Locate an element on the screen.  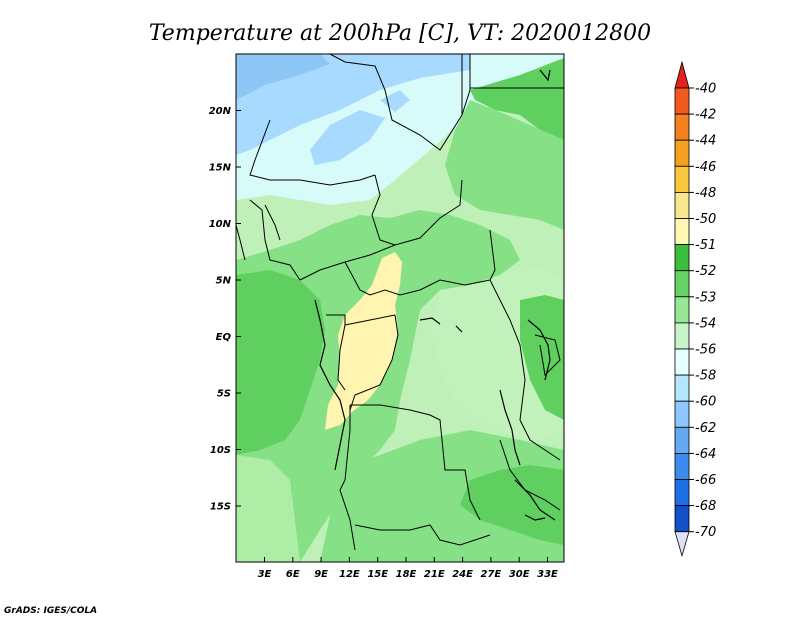
region-west-dark is located at coordinates (280, 362).